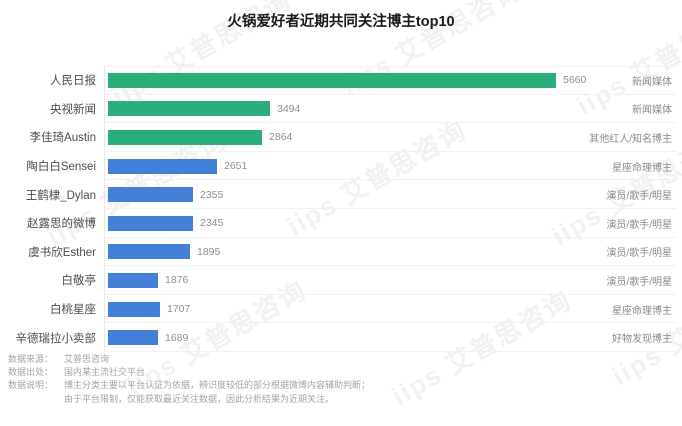 Image resolution: width=682 pixels, height=426 pixels. Describe the element at coordinates (177, 337) in the screenshot. I see `value-label: 1689` at that location.